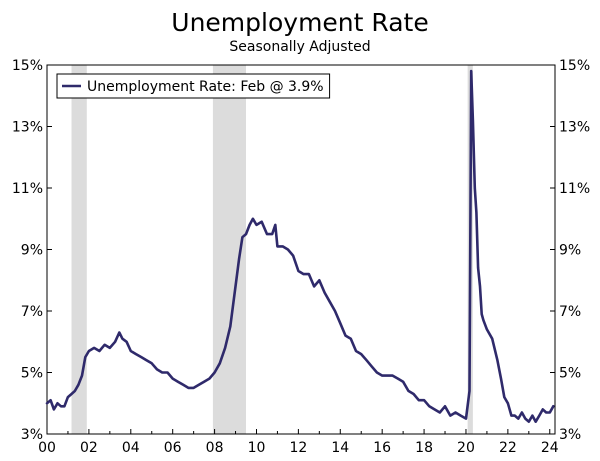  Describe the element at coordinates (574, 189) in the screenshot. I see `y-tick-label-right: 11%` at that location.